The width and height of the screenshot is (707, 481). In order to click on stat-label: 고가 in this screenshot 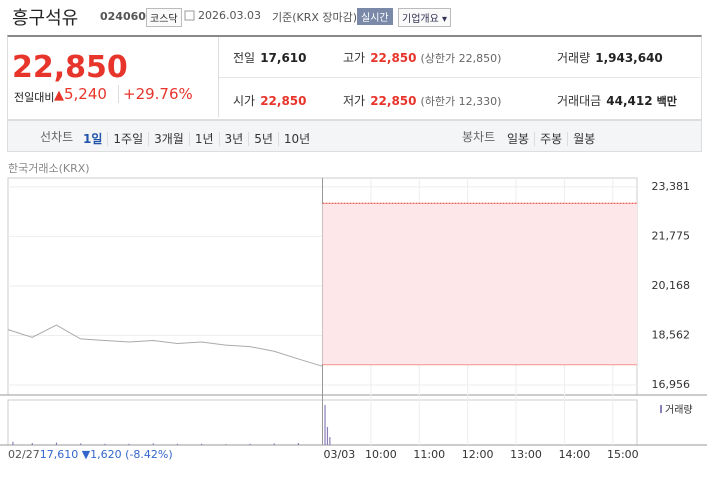, I will do `click(354, 58)`.